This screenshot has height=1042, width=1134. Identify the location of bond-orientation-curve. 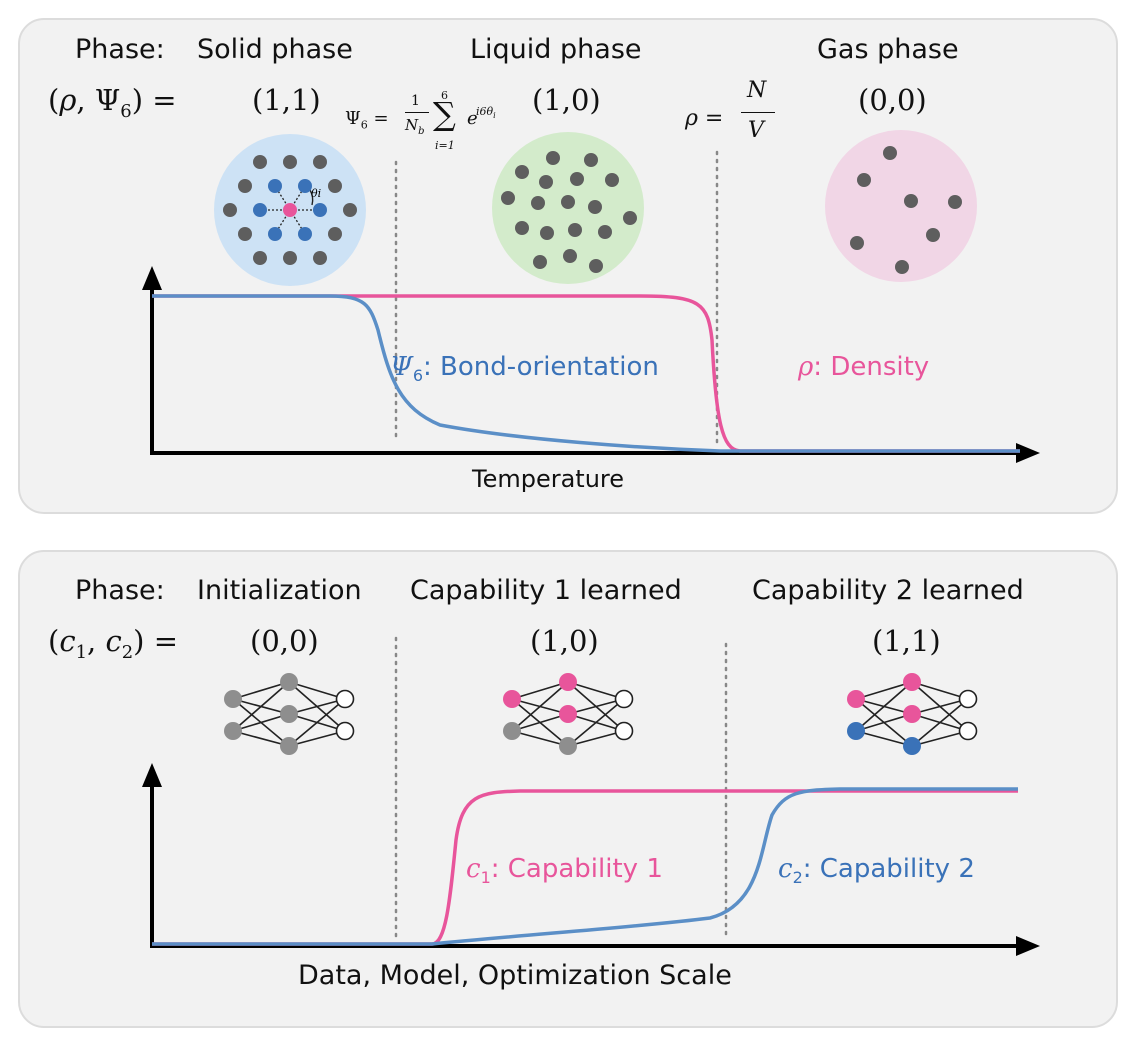
(586, 373).